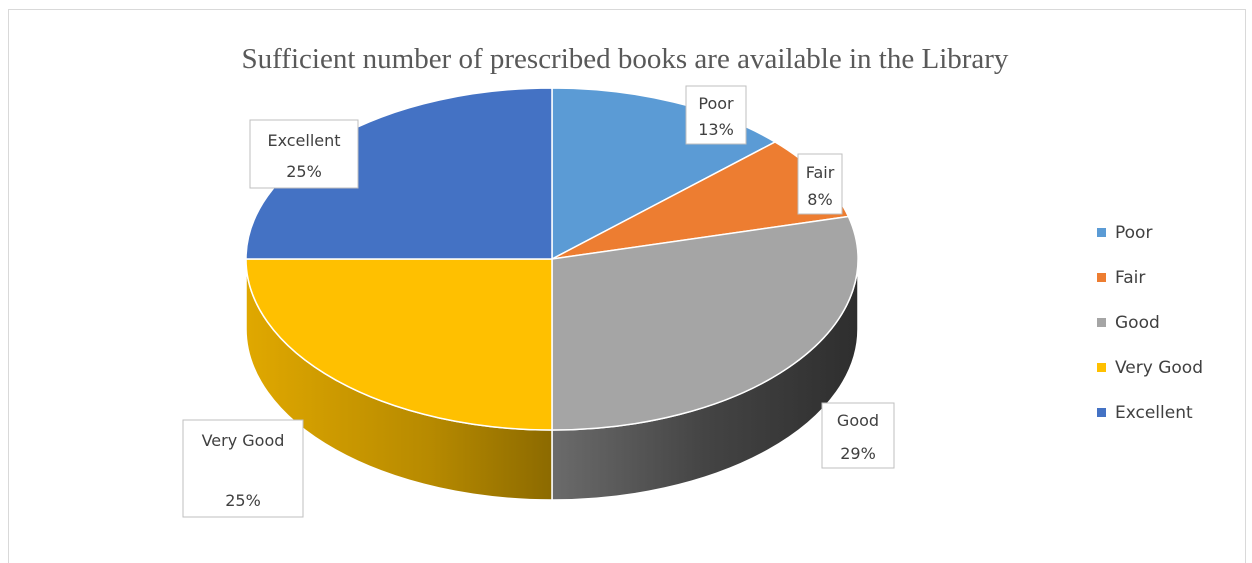 The height and width of the screenshot is (563, 1252). I want to click on legend-item-poor: Poor, so click(1124, 233).